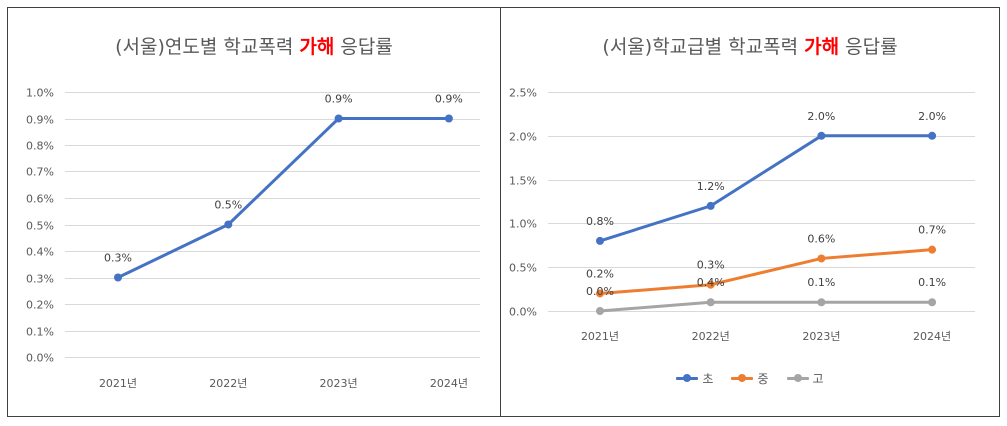 This screenshot has width=1007, height=426. Describe the element at coordinates (40, 199) in the screenshot. I see `y-tick-label: 0.6%` at that location.